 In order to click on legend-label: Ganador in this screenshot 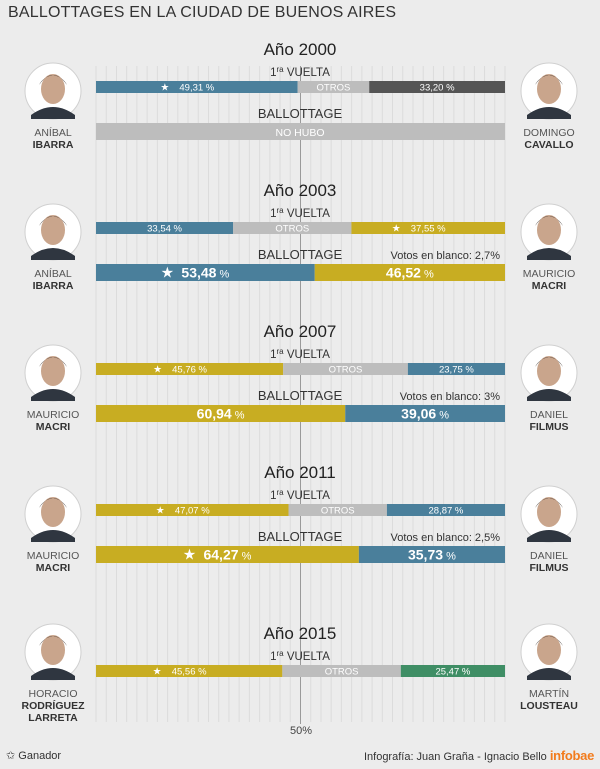, I will do `click(40, 756)`.